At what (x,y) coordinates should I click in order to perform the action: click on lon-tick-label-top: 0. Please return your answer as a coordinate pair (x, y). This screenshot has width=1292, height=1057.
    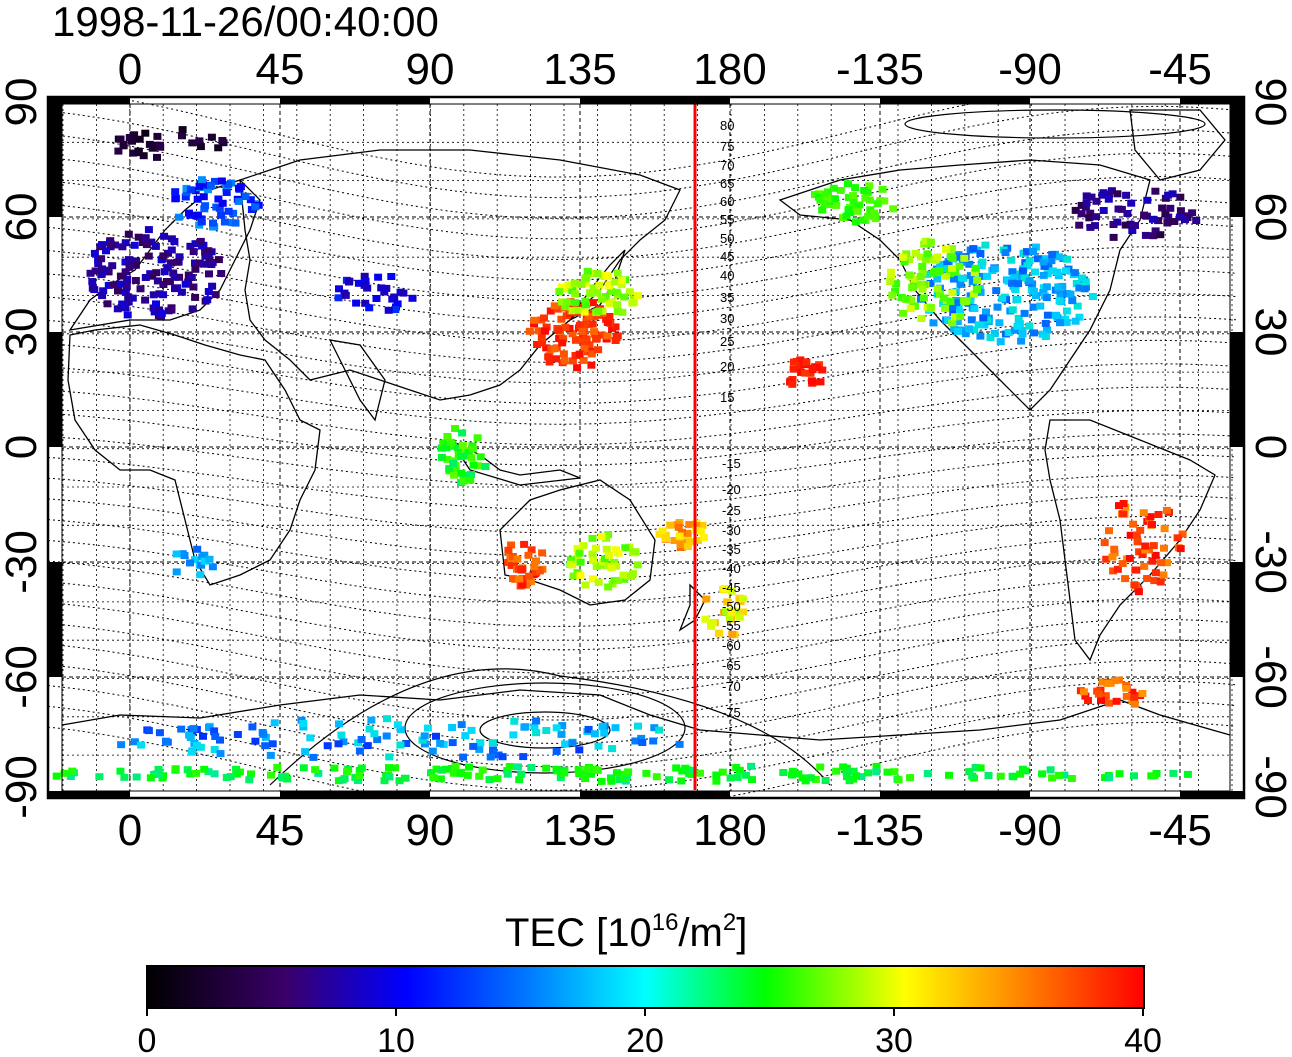
    Looking at the image, I should click on (130, 69).